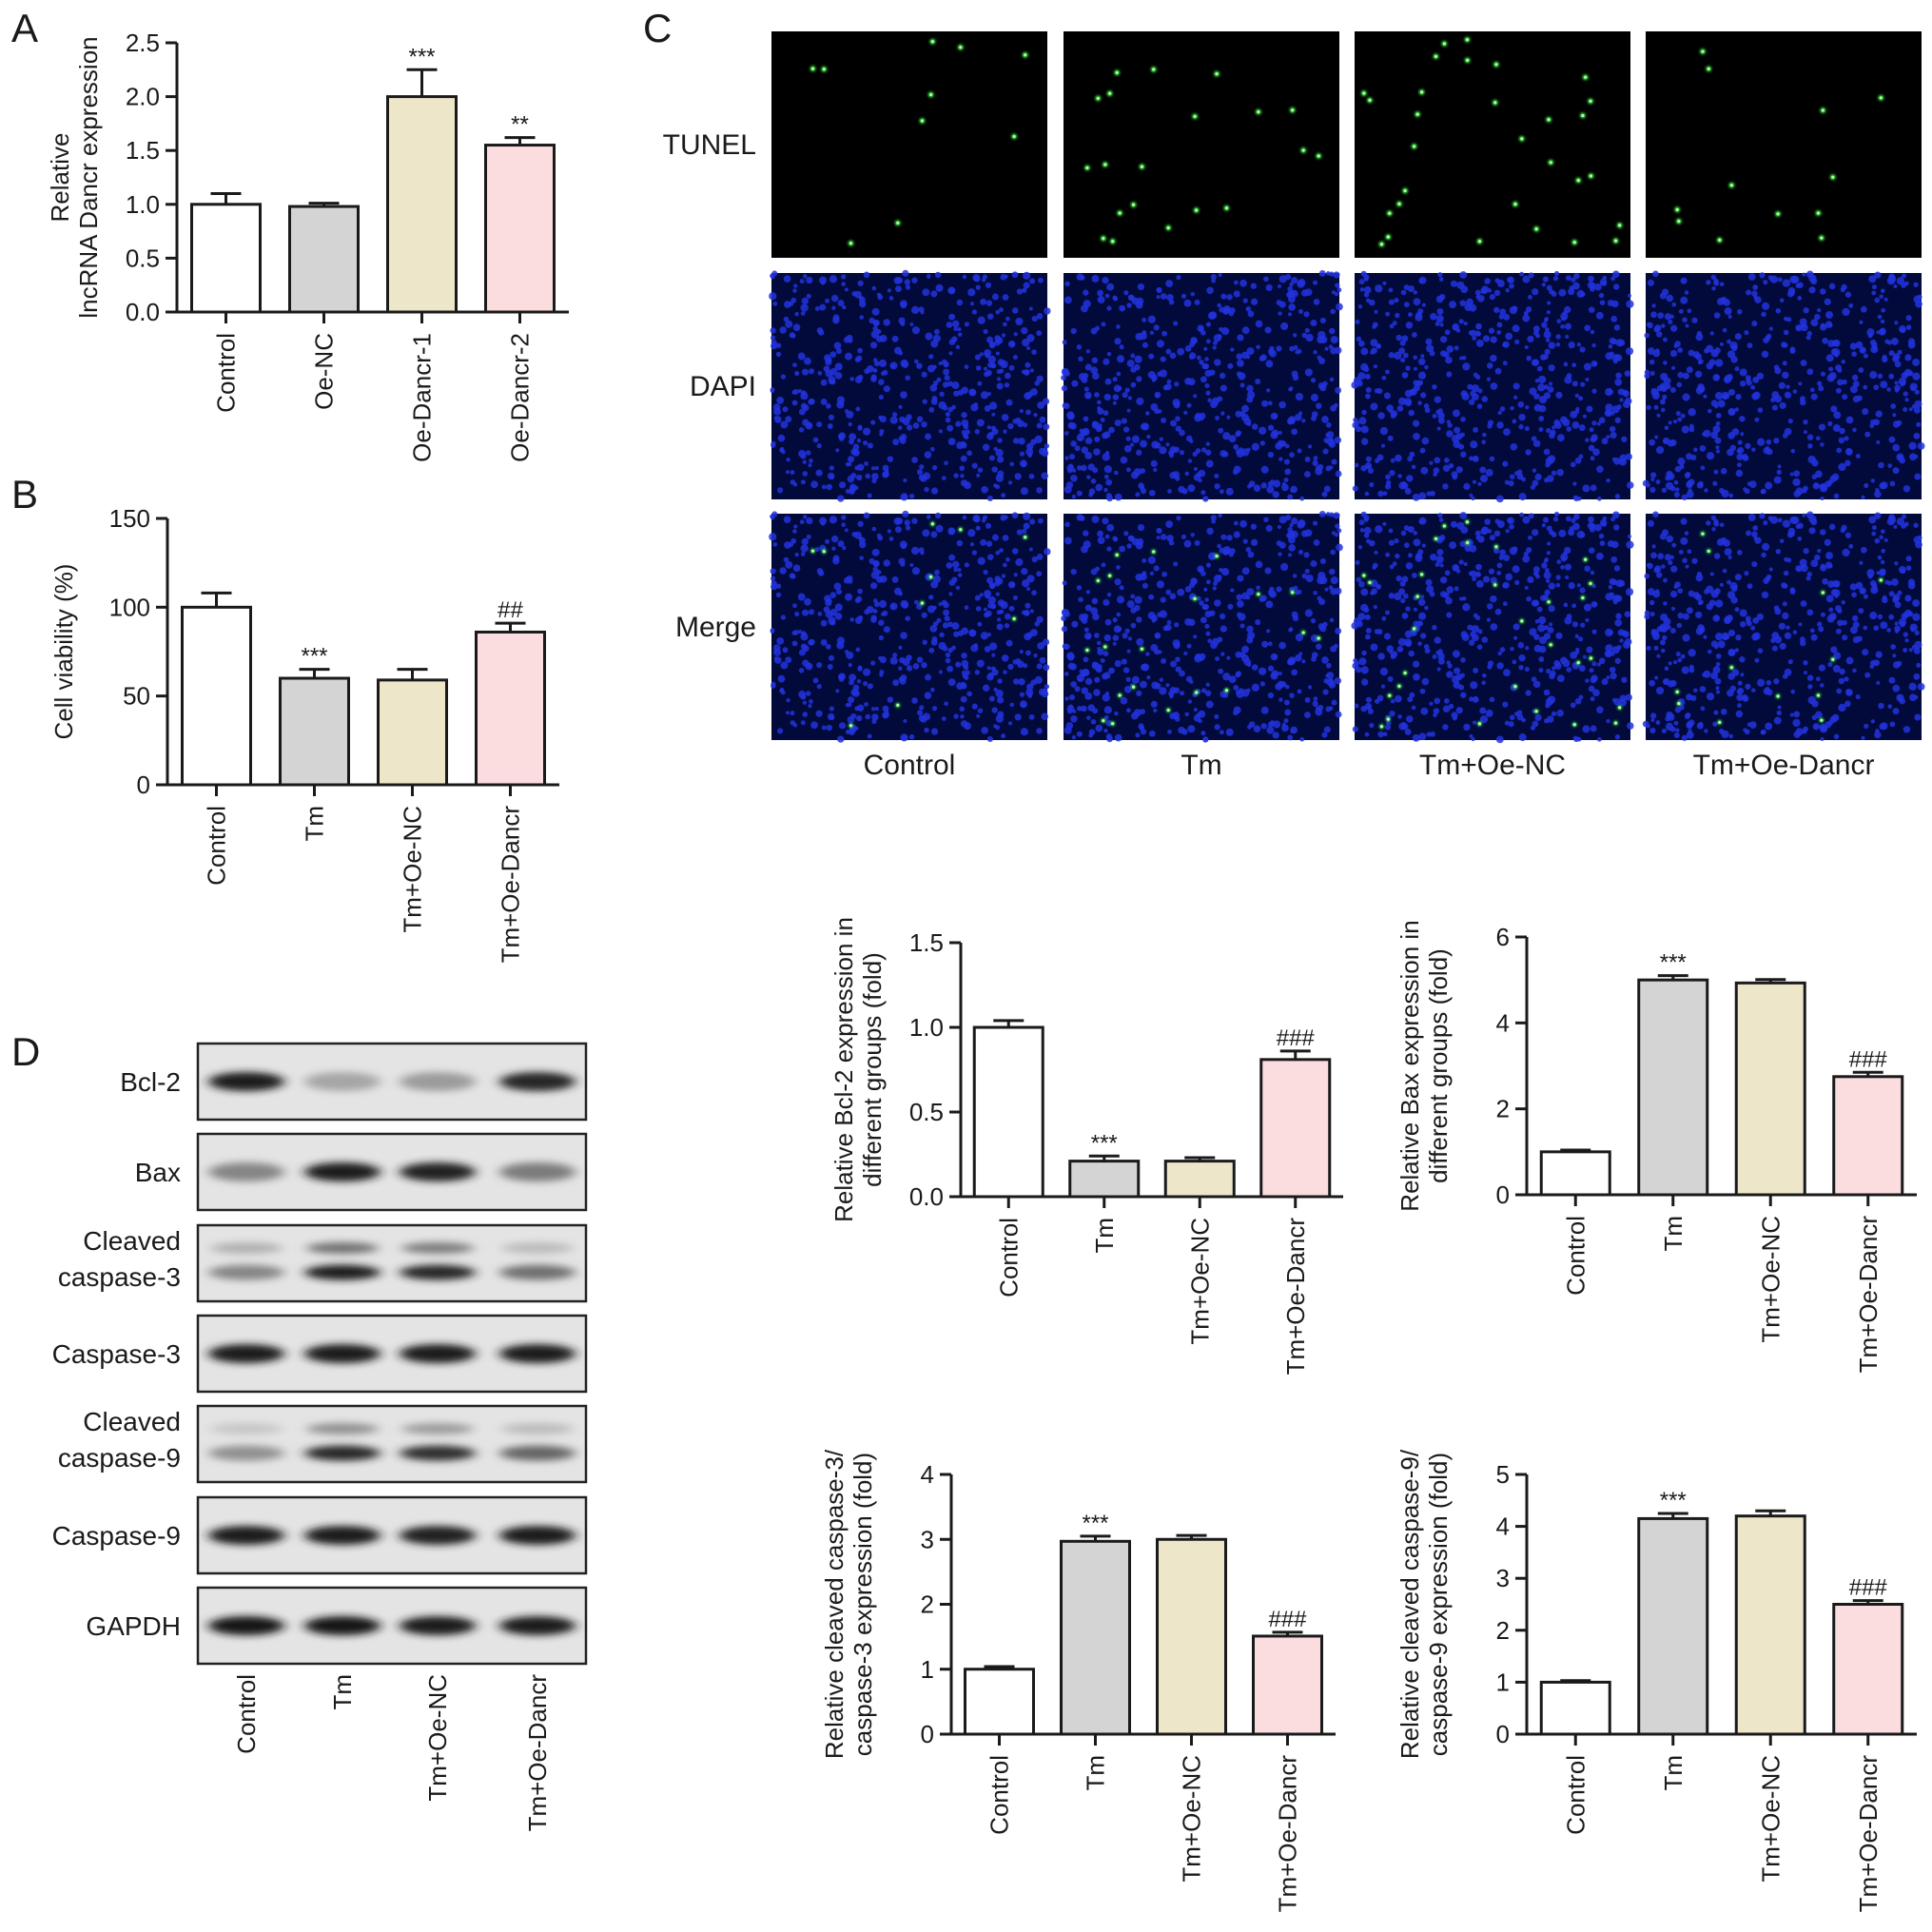  Describe the element at coordinates (132, 1241) in the screenshot. I see `protein-label: Cleaved` at that location.